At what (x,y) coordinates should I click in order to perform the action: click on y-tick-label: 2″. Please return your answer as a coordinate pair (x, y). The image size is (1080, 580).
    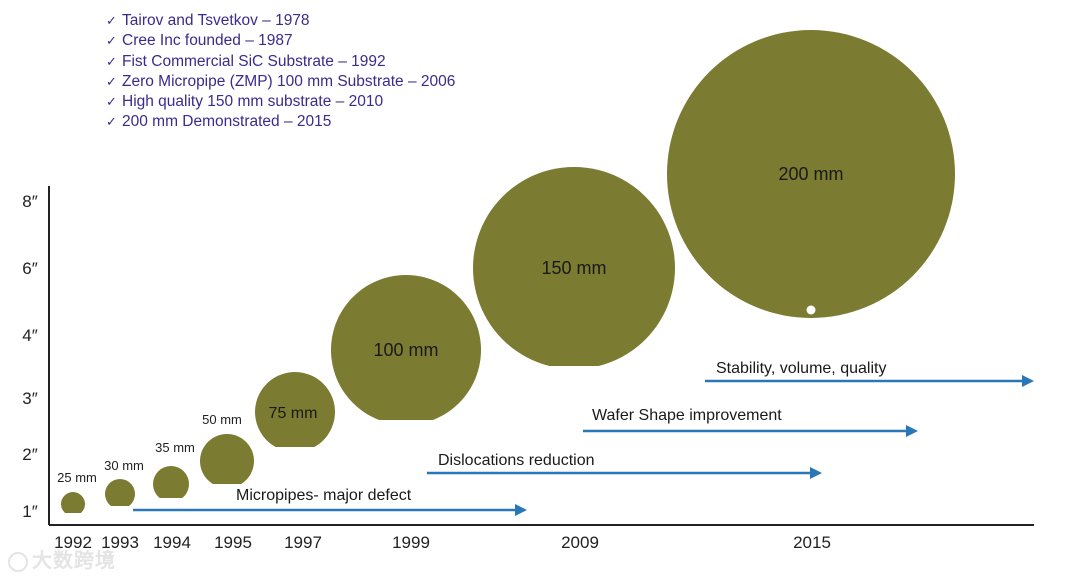
    Looking at the image, I should click on (29, 454).